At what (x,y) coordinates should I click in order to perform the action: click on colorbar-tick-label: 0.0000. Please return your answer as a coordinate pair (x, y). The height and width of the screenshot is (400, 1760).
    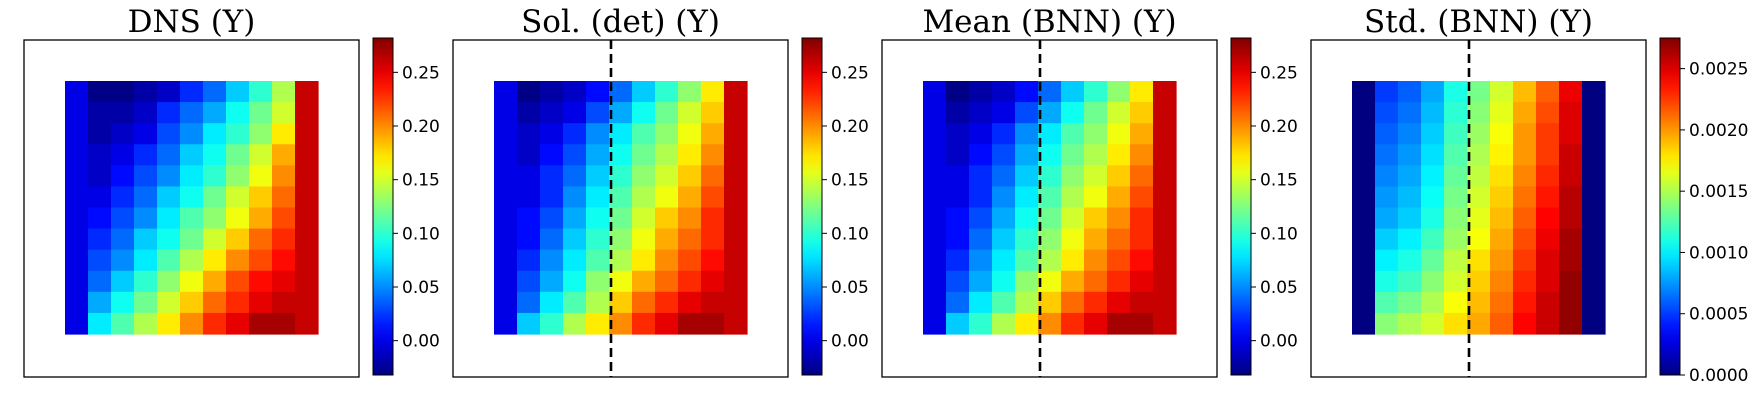
    Looking at the image, I should click on (1718, 376).